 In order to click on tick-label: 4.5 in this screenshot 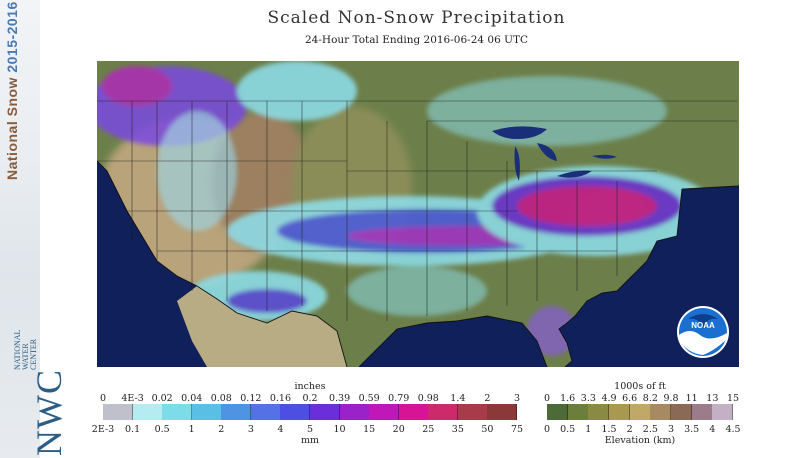, I will do `click(733, 429)`.